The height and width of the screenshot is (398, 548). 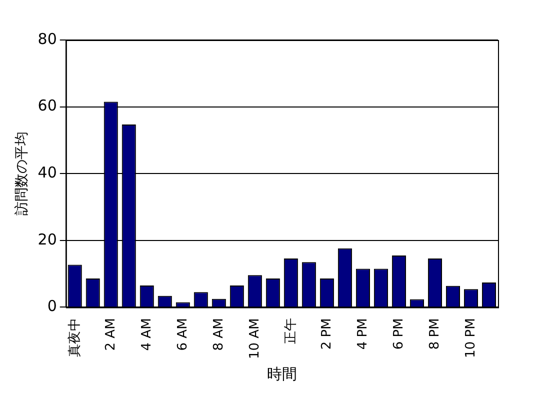 I want to click on y-tick-label: 60, so click(x=47, y=105).